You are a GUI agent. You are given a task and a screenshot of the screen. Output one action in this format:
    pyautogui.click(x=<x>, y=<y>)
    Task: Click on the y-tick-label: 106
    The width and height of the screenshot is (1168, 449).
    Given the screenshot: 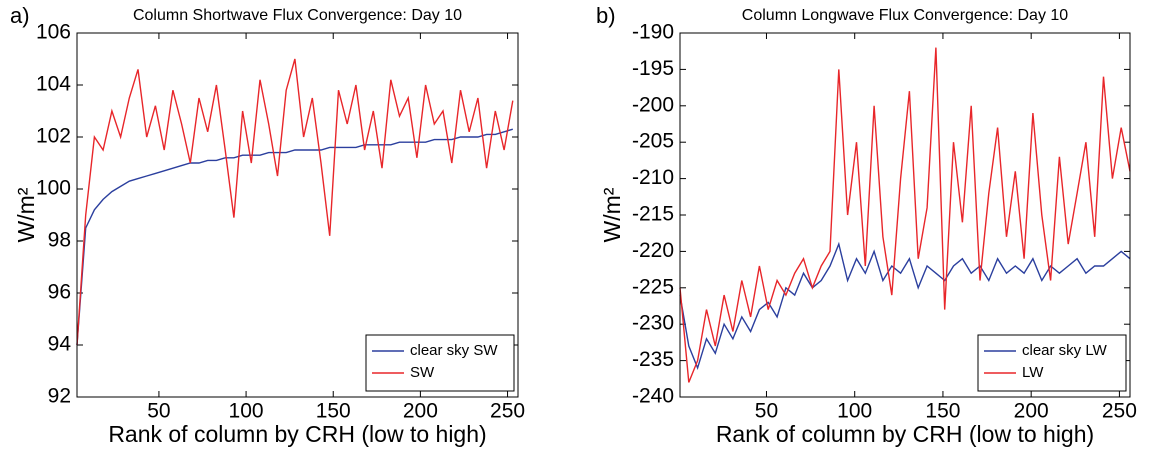 What is the action you would take?
    pyautogui.click(x=53, y=32)
    